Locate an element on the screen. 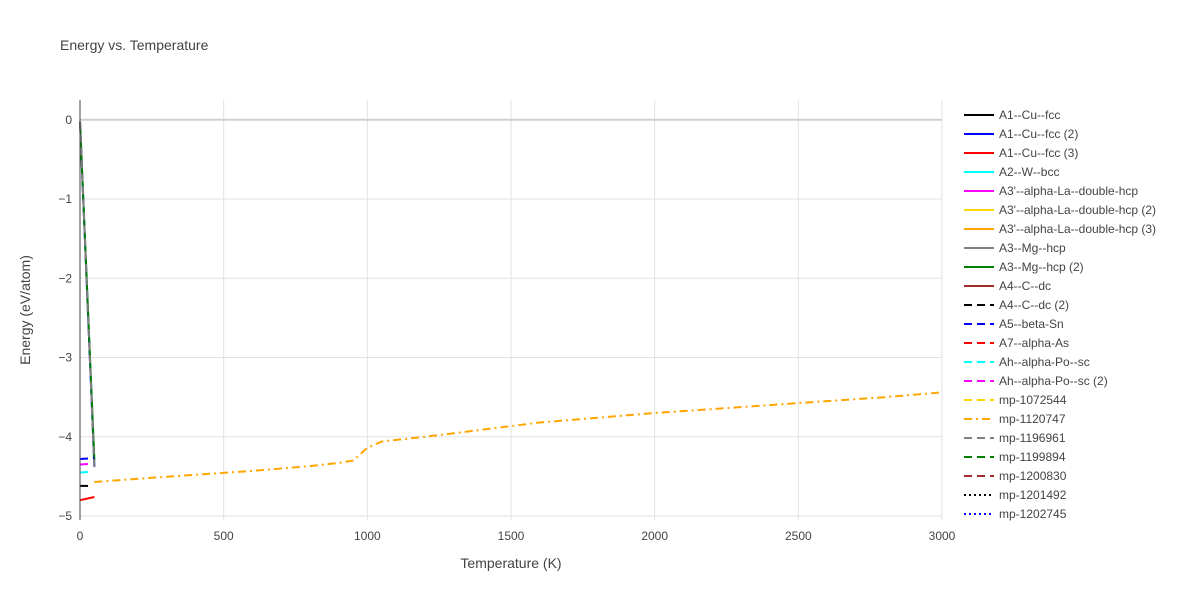 This screenshot has width=1200, height=600. y-axis-label: Energy (eV/atom) is located at coordinates (25, 310).